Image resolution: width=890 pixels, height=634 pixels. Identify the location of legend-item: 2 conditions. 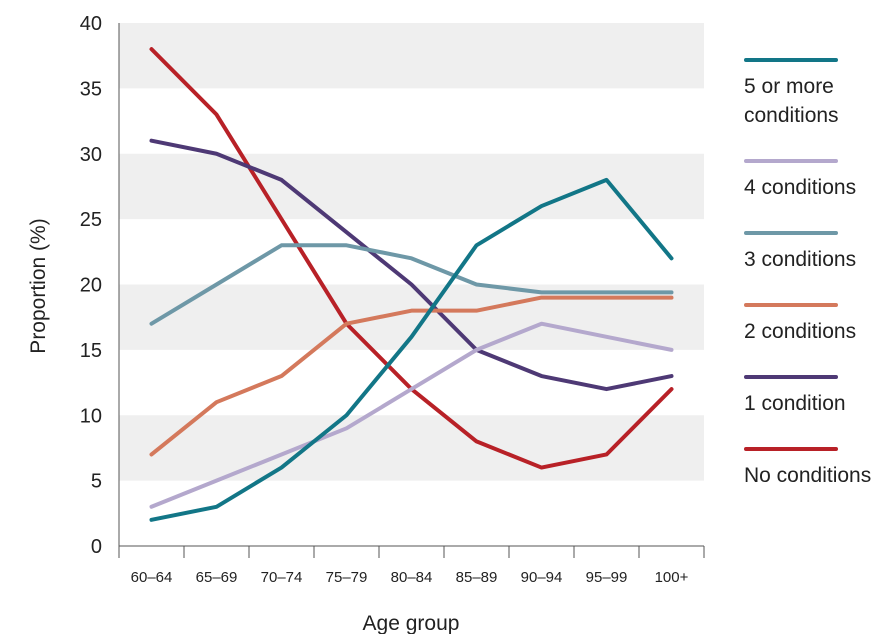
(800, 324).